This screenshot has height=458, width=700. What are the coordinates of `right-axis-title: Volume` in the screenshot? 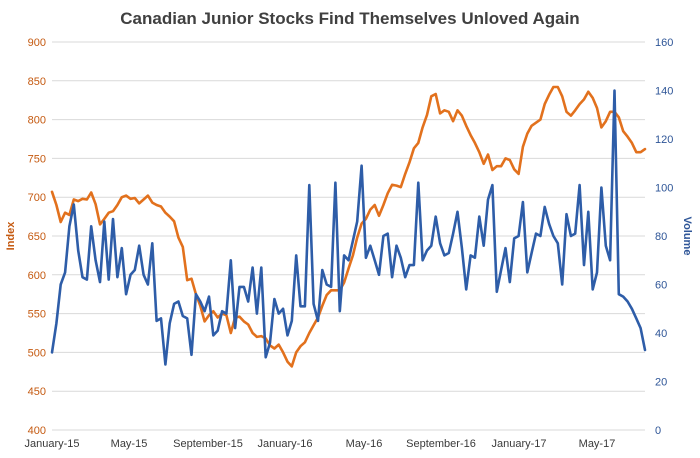 It's located at (687, 236).